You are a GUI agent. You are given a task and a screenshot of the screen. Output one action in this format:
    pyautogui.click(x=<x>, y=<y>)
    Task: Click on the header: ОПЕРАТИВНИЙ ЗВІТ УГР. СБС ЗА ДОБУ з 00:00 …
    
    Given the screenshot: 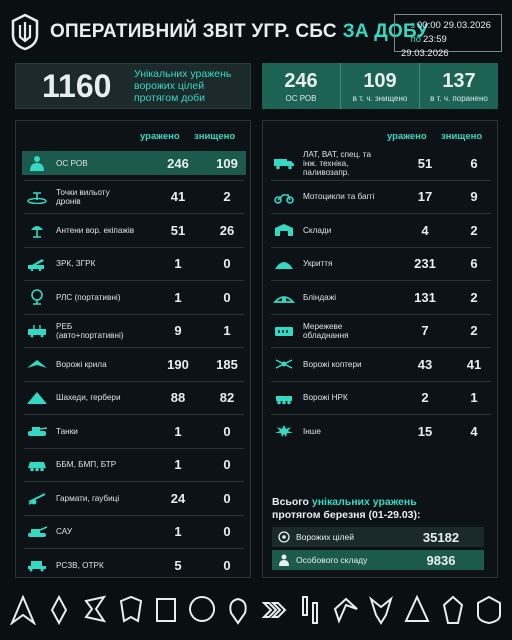 What is the action you would take?
    pyautogui.click(x=256, y=34)
    